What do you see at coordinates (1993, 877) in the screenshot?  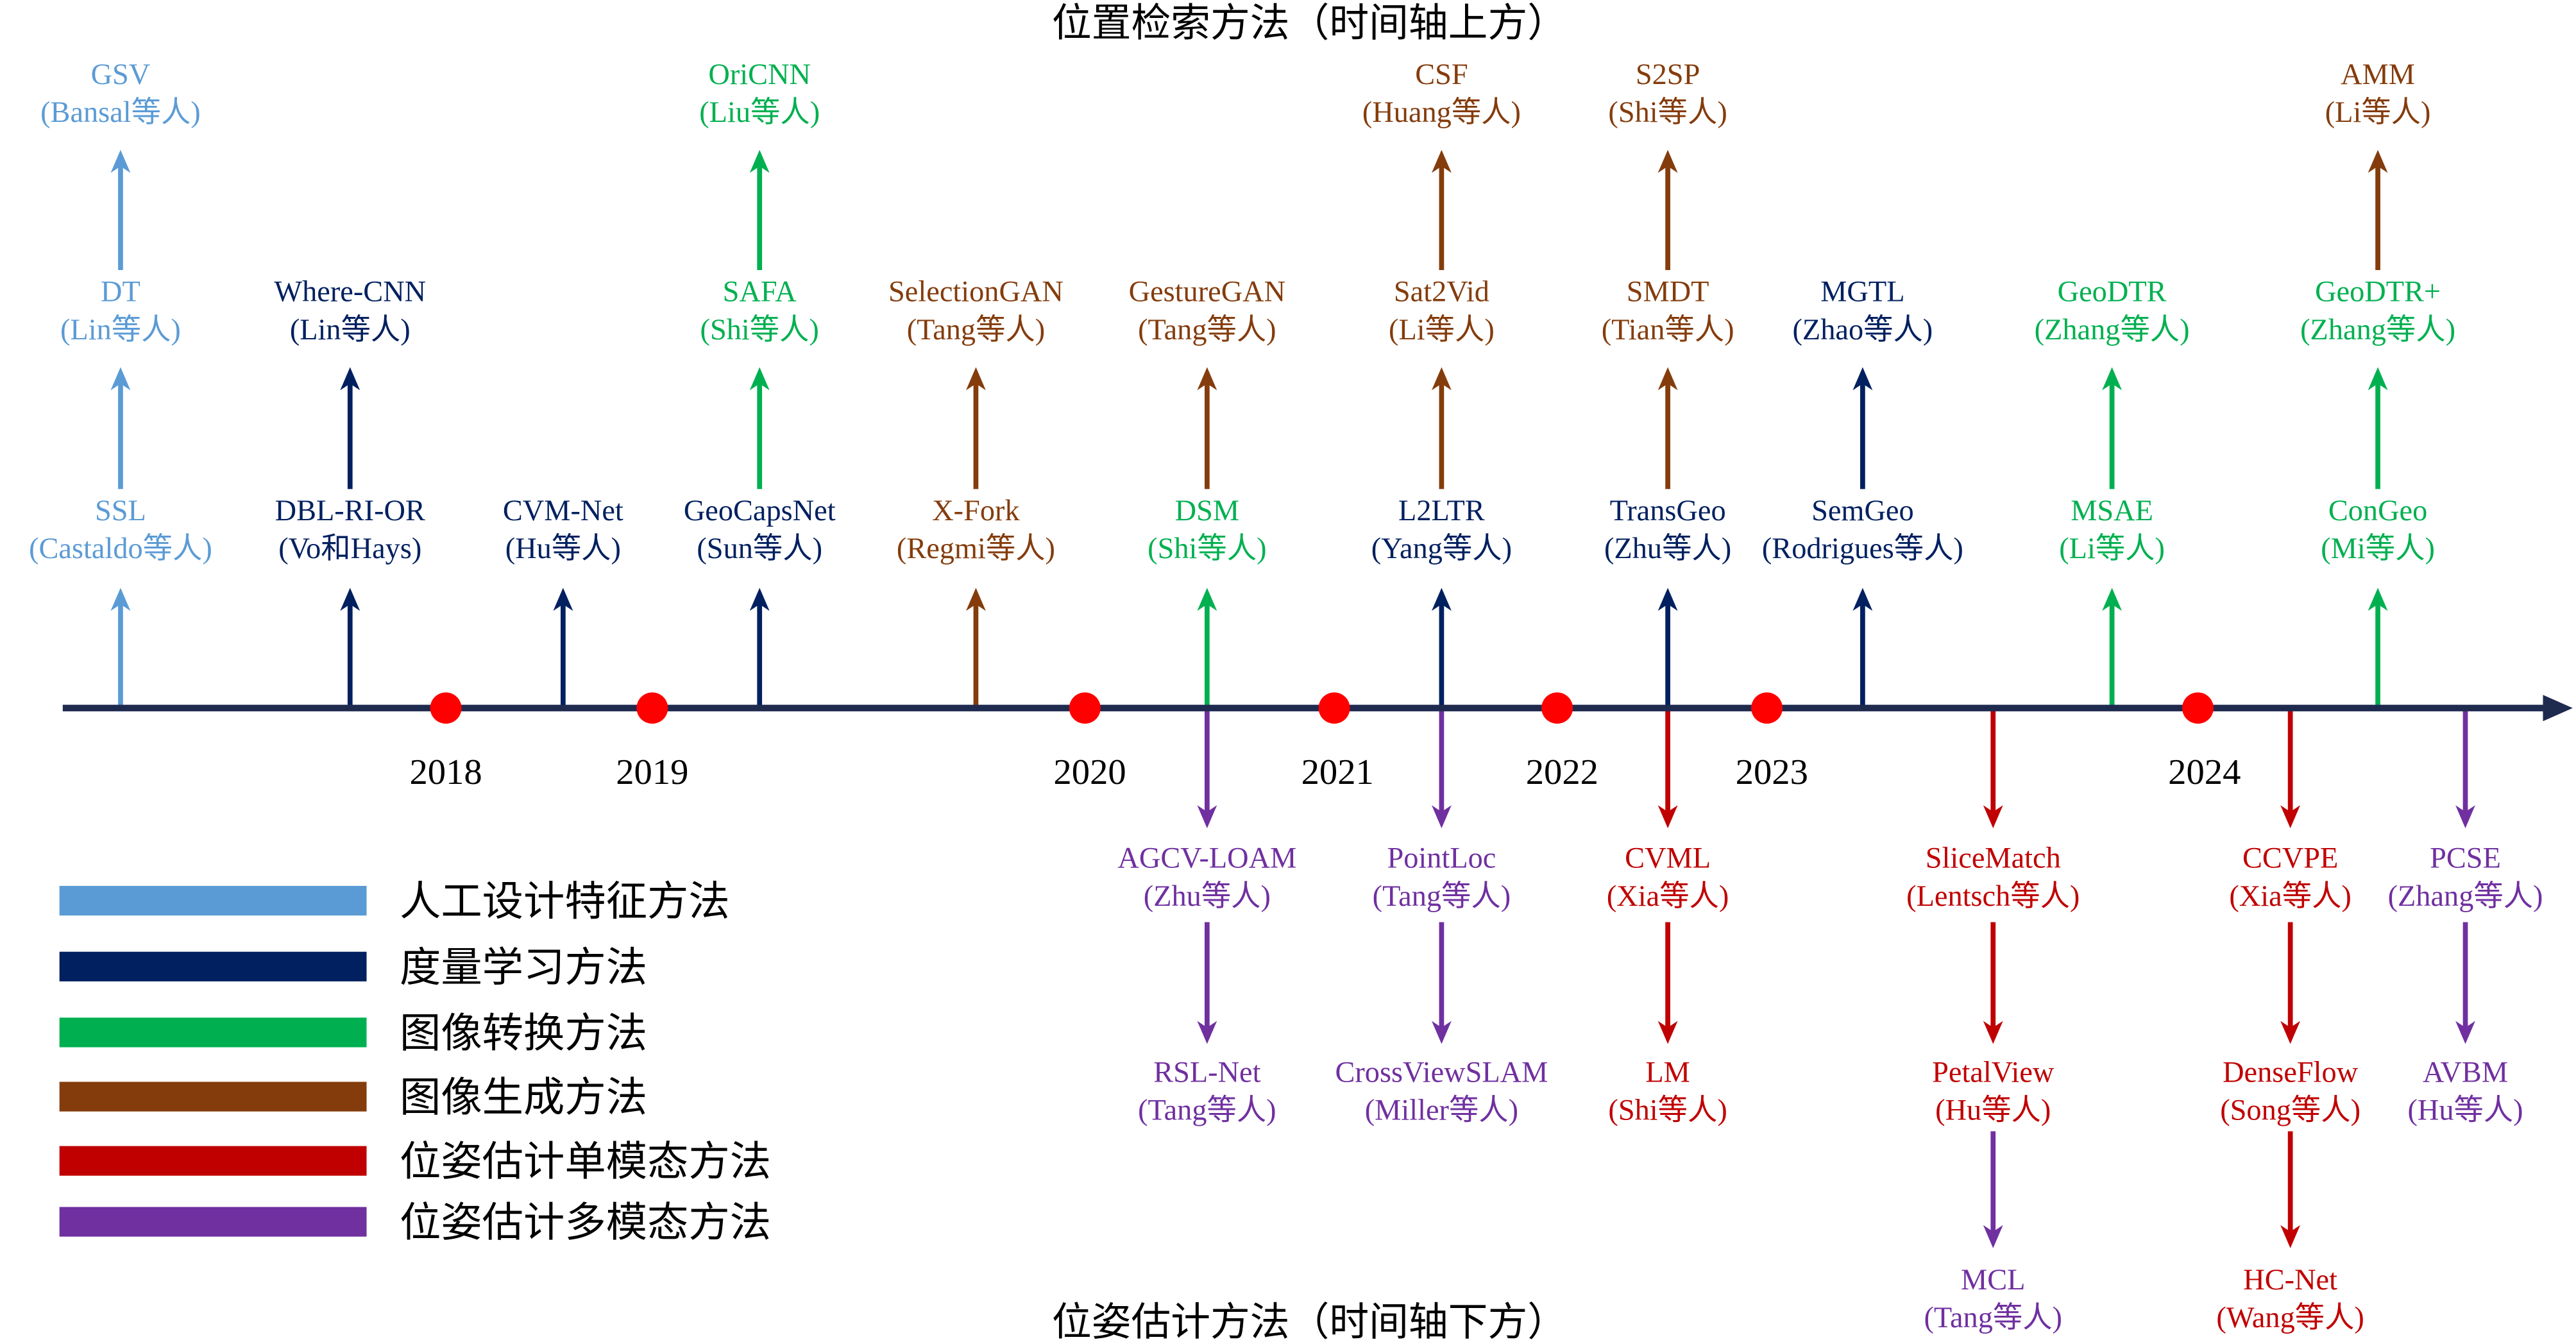 I see `method-slicematch: SliceMatch (Lentsch等人)` at bounding box center [1993, 877].